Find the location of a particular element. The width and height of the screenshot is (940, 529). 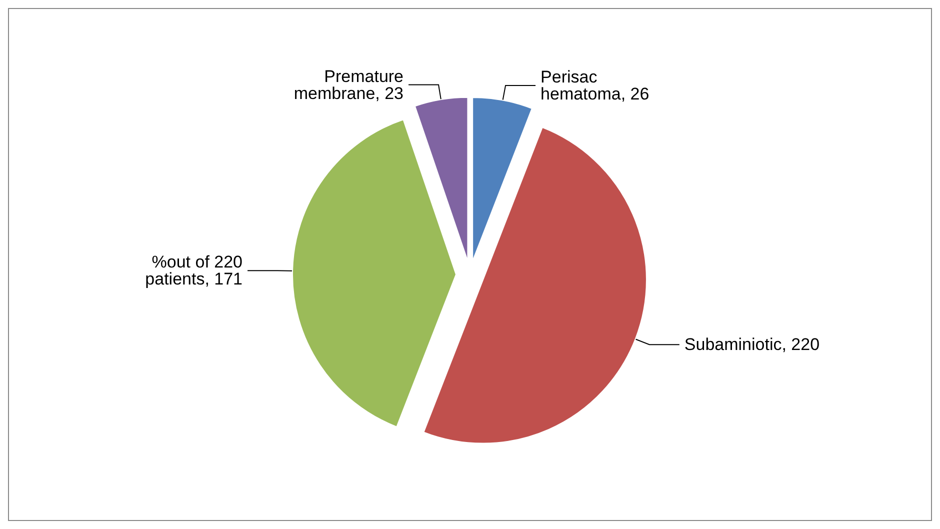

slice-label: %out of 220 patients, 171 is located at coordinates (194, 270).